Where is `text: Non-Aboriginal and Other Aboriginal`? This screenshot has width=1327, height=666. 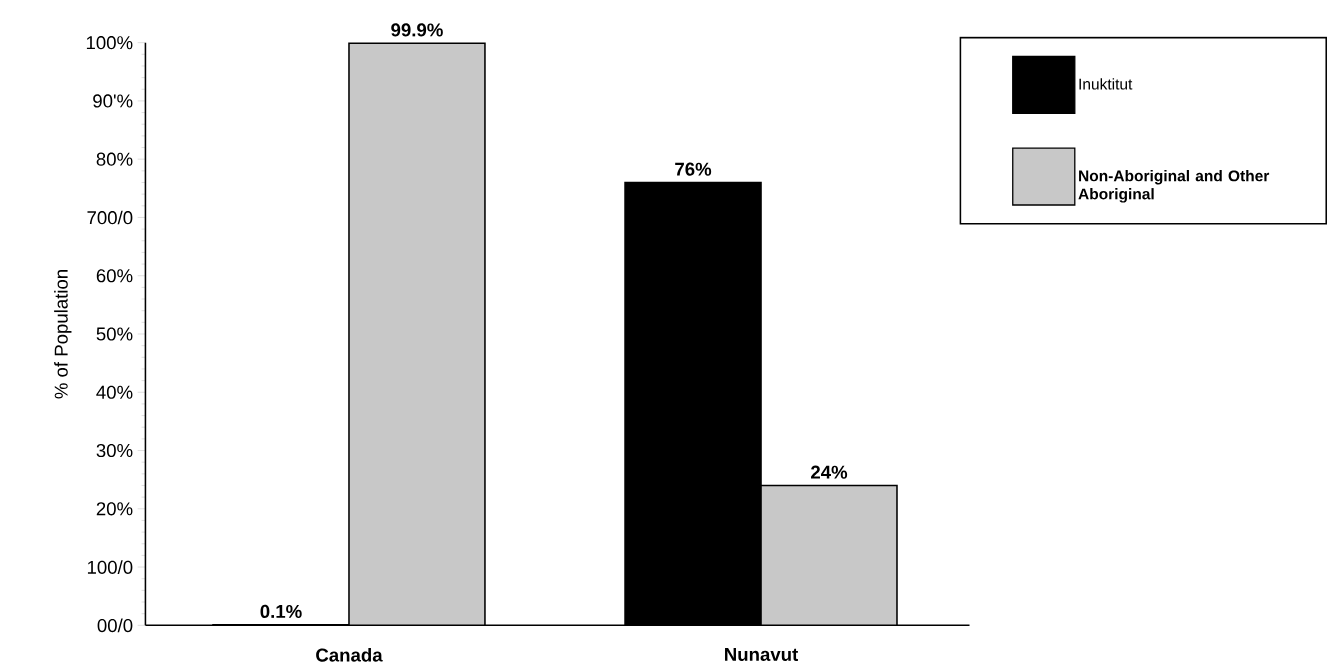
text: Non-Aboriginal and Other Aboriginal is located at coordinates (1174, 186).